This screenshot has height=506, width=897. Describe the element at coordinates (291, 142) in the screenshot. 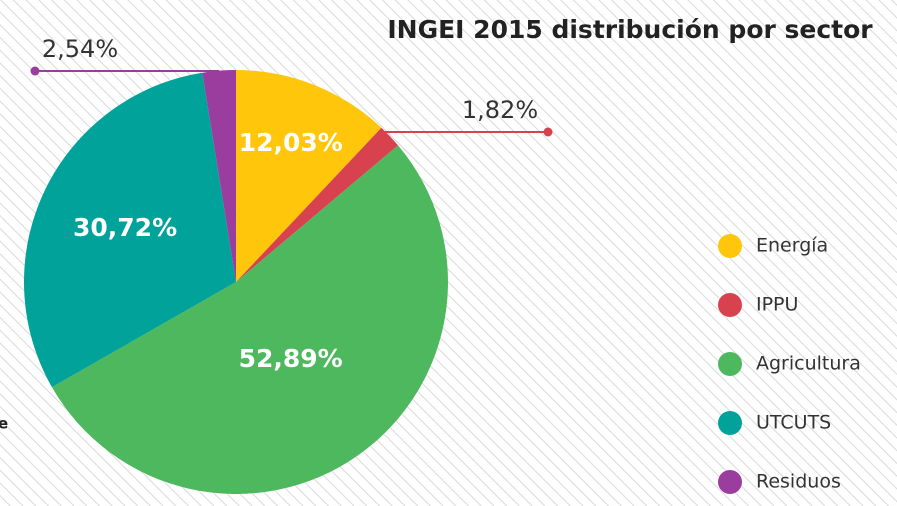

I see `data-label: 12,03%` at that location.